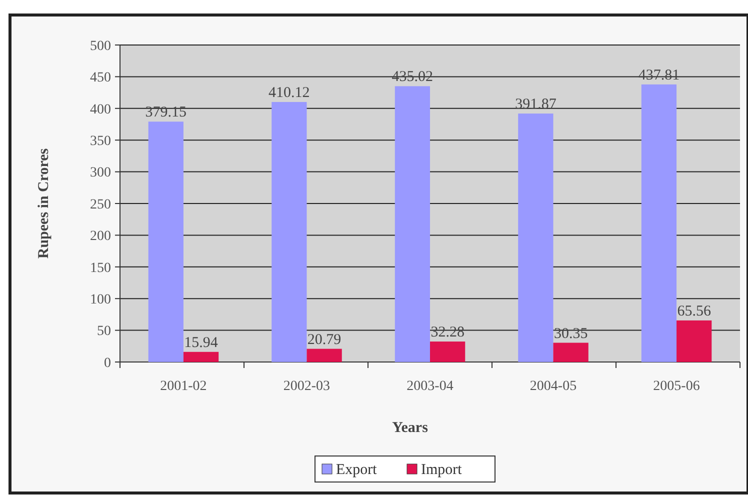 This screenshot has width=748, height=498. What do you see at coordinates (306, 386) in the screenshot?
I see `x-tick-label: 2002-03` at bounding box center [306, 386].